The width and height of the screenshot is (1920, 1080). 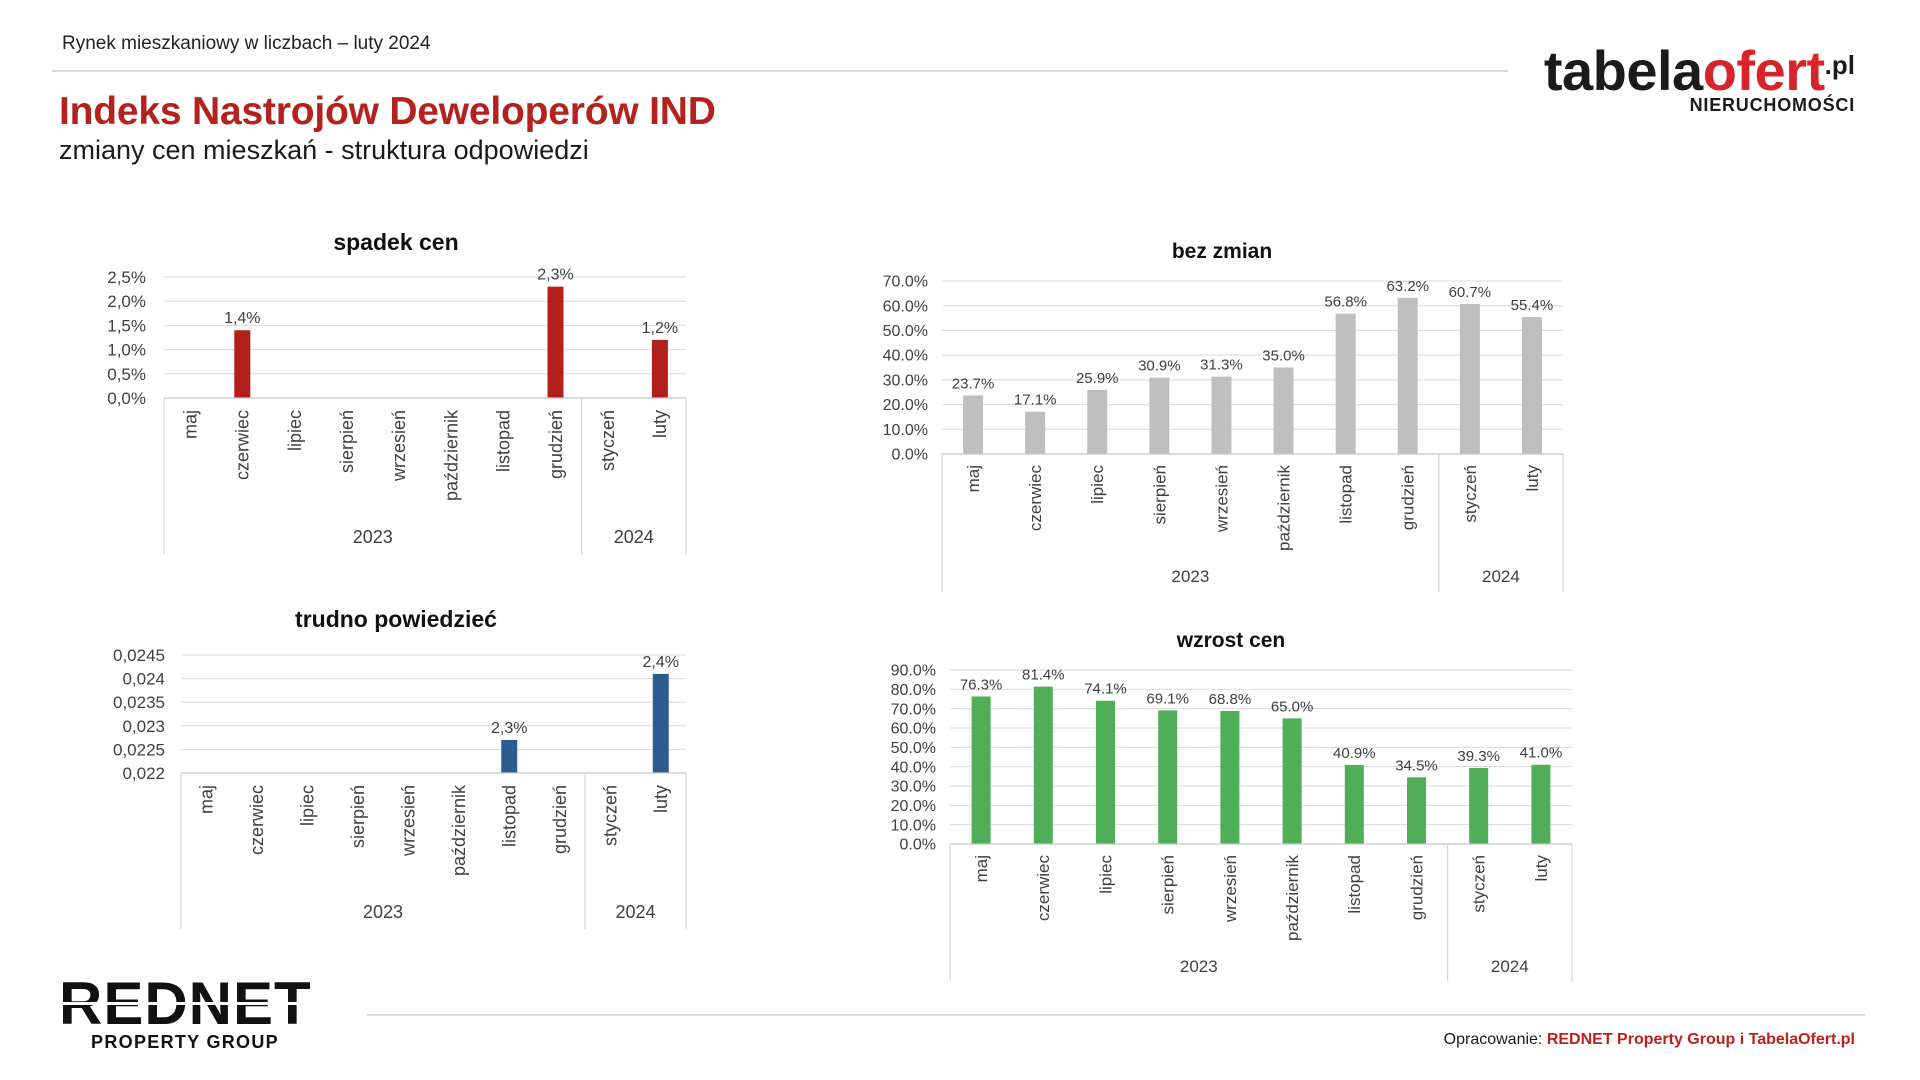 What do you see at coordinates (1283, 356) in the screenshot?
I see `data-label: 35.0%` at bounding box center [1283, 356].